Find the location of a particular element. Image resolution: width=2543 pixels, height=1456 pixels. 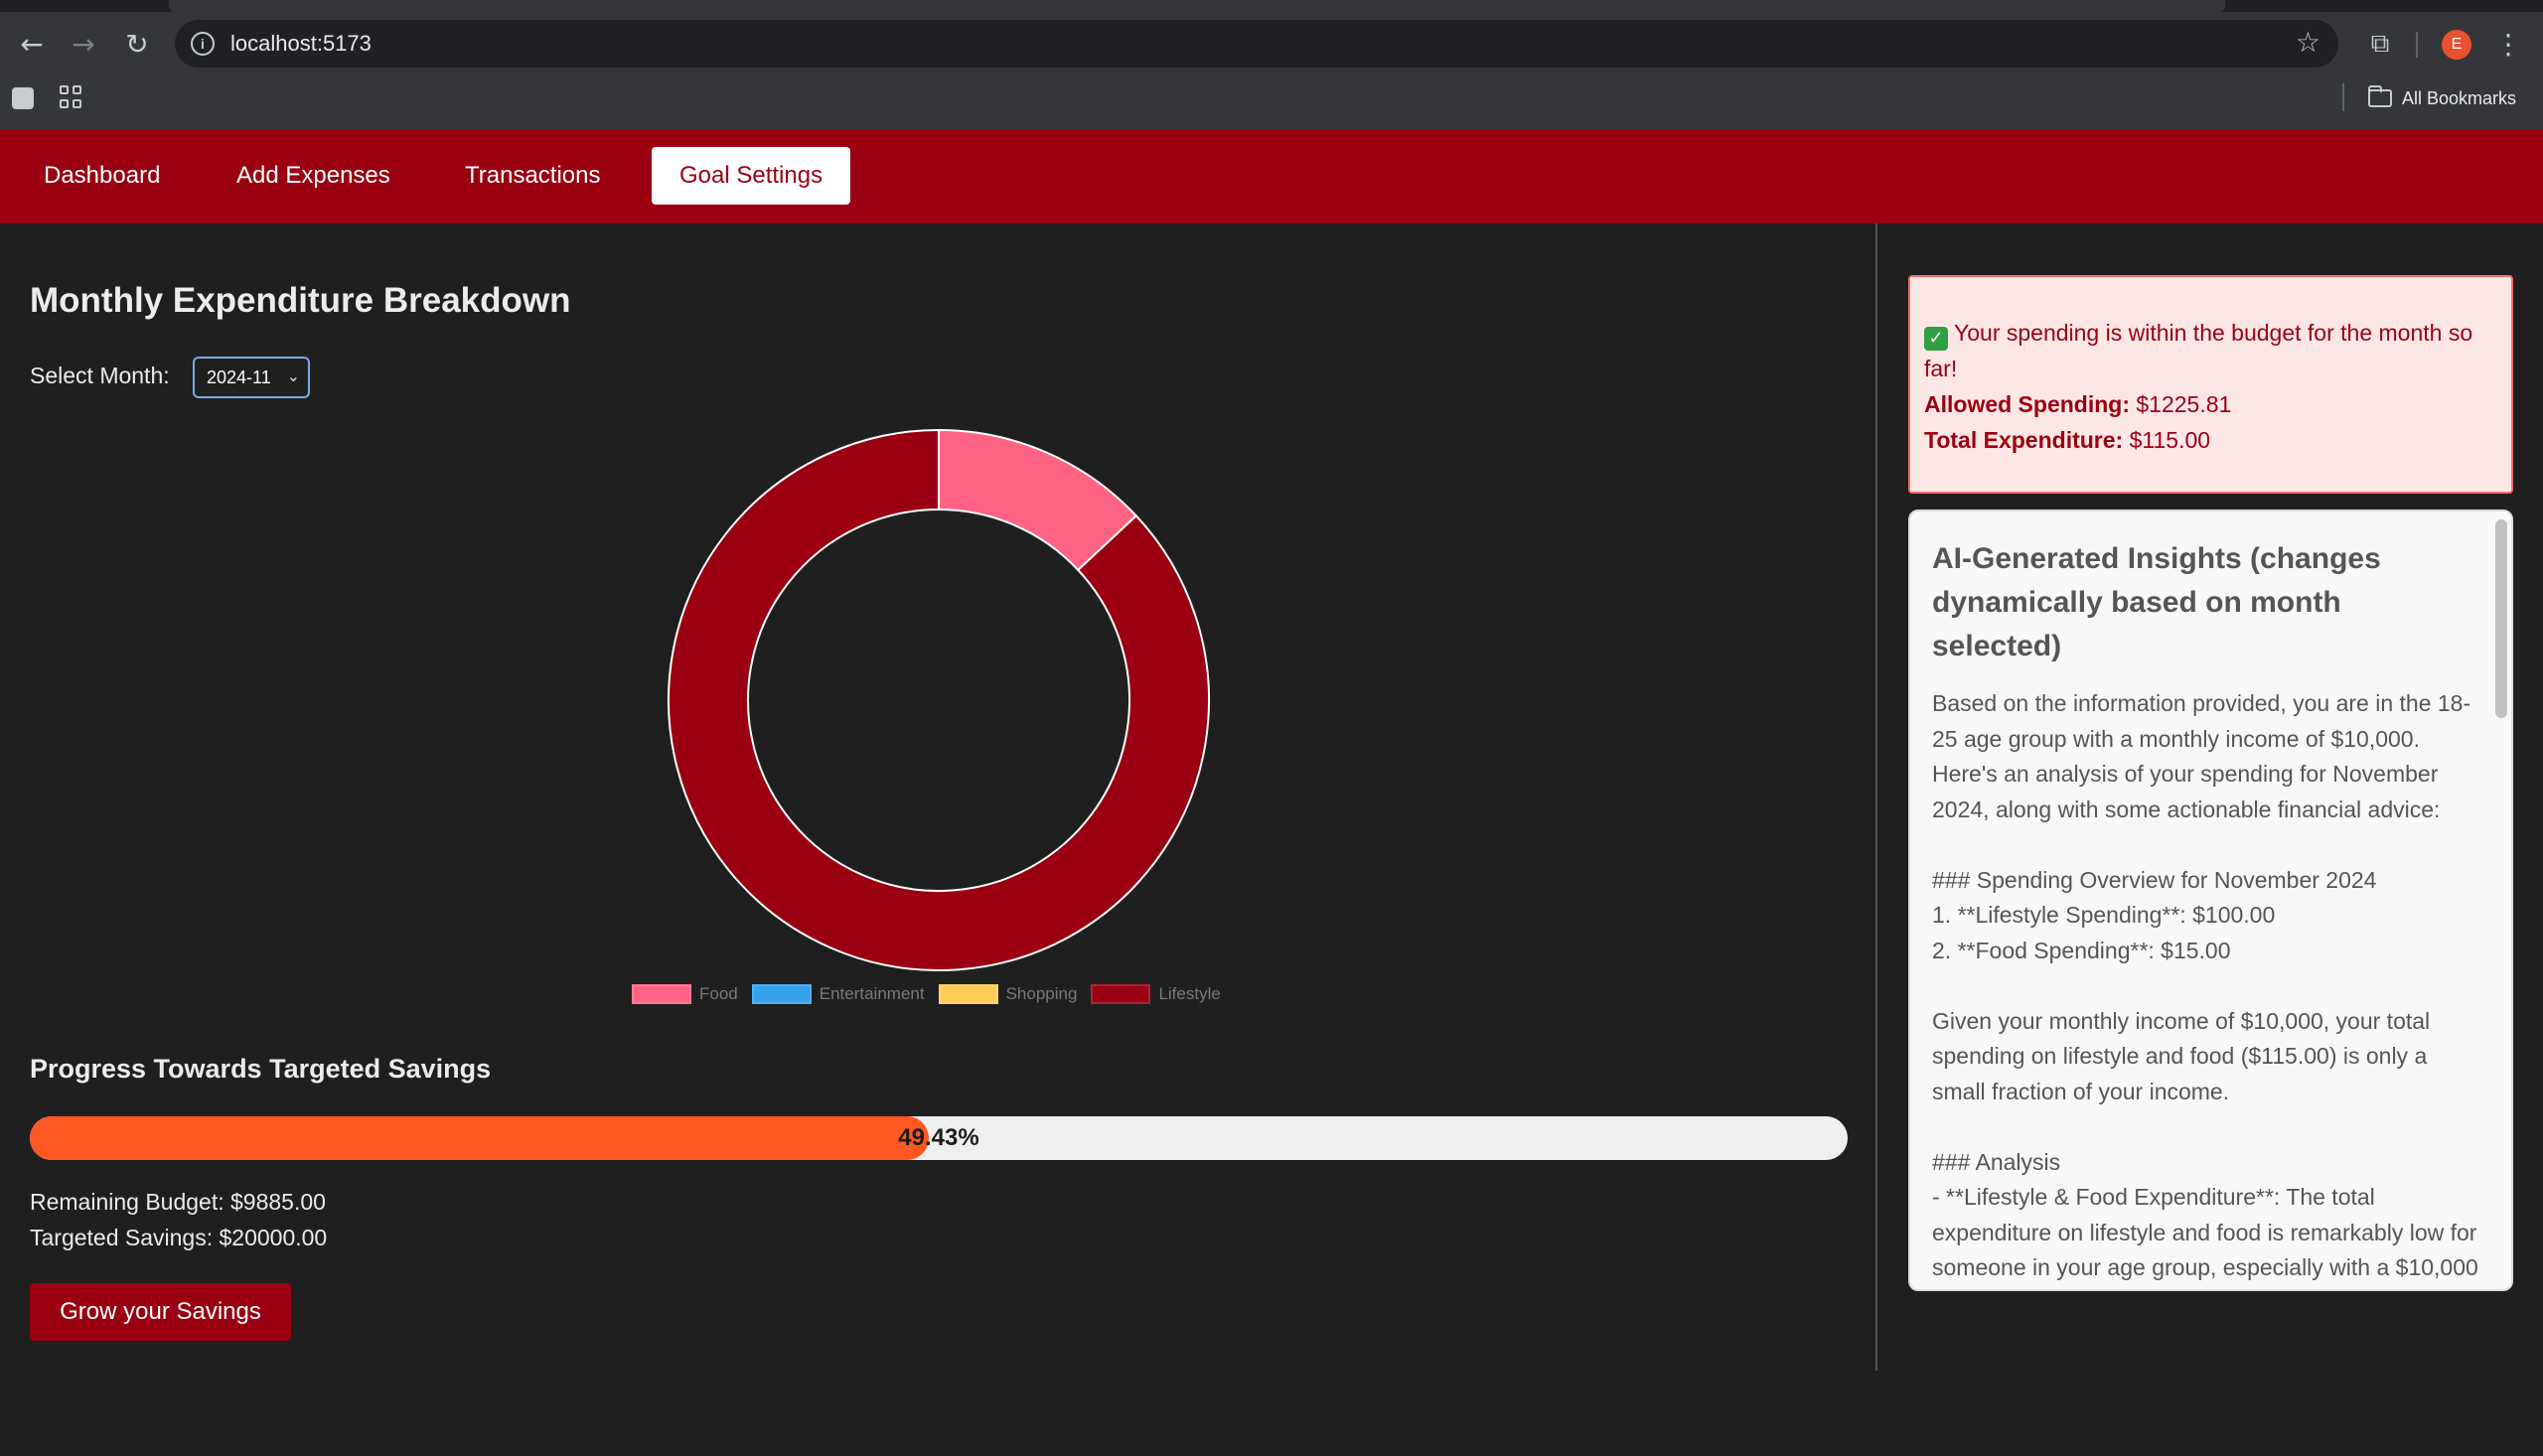

donut-svg is located at coordinates (939, 699).